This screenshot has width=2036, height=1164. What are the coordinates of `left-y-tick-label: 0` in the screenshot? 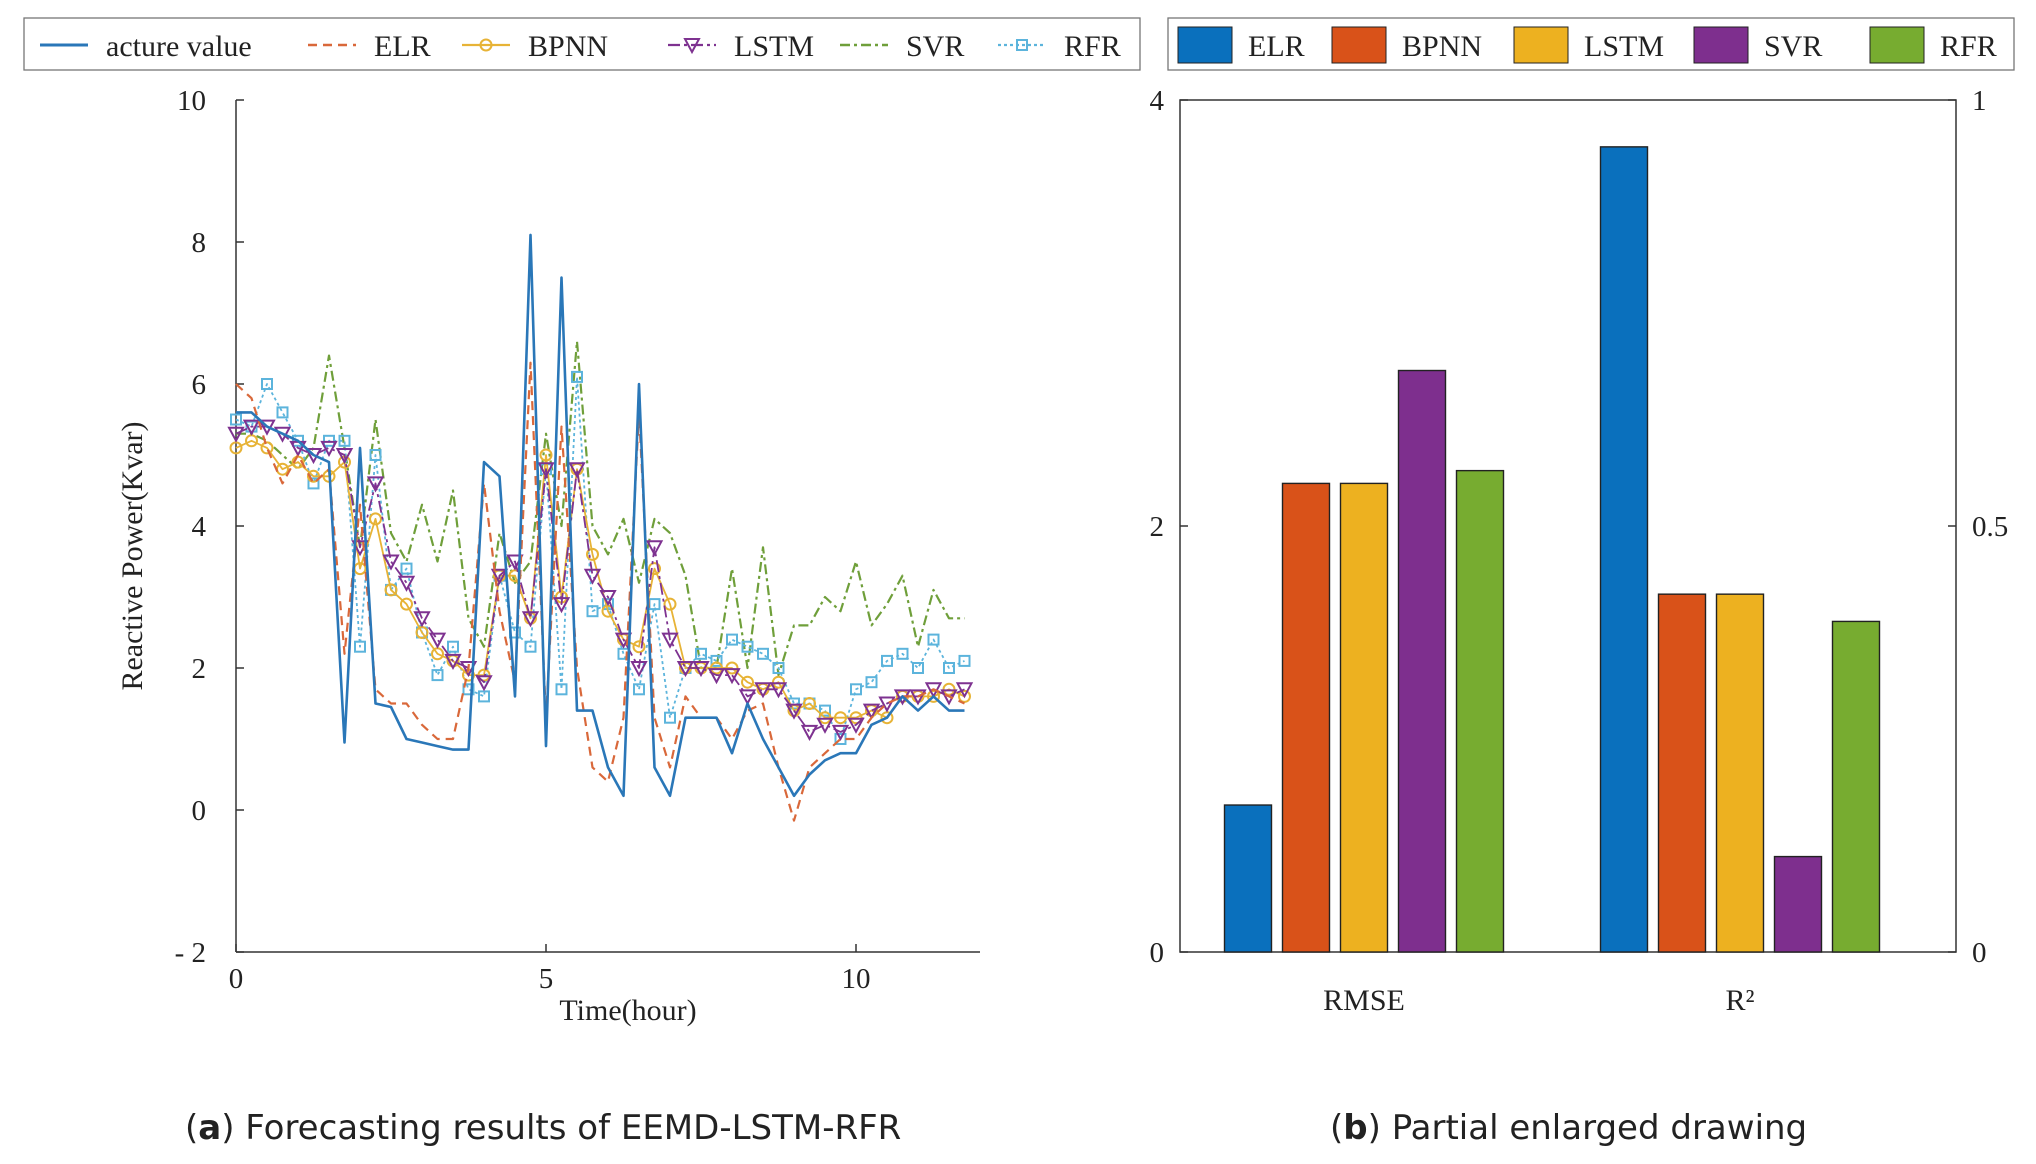 It's located at (1157, 953).